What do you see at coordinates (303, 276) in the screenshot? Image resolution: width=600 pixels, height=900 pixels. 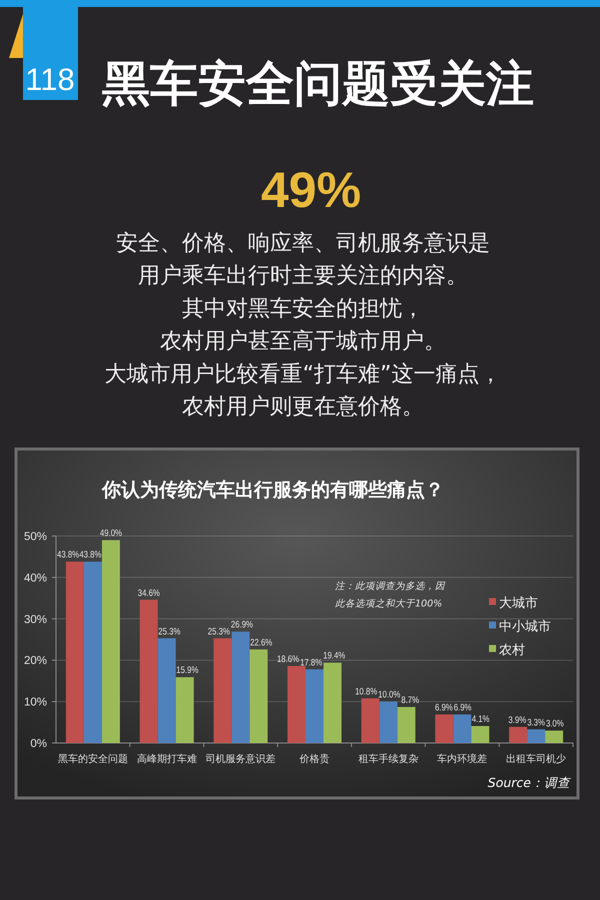 I see `text: 用户乘车出行时主要关注的内容。` at bounding box center [303, 276].